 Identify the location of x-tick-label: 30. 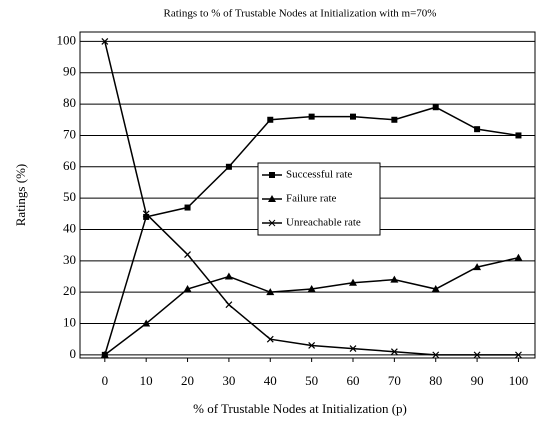
(228, 380).